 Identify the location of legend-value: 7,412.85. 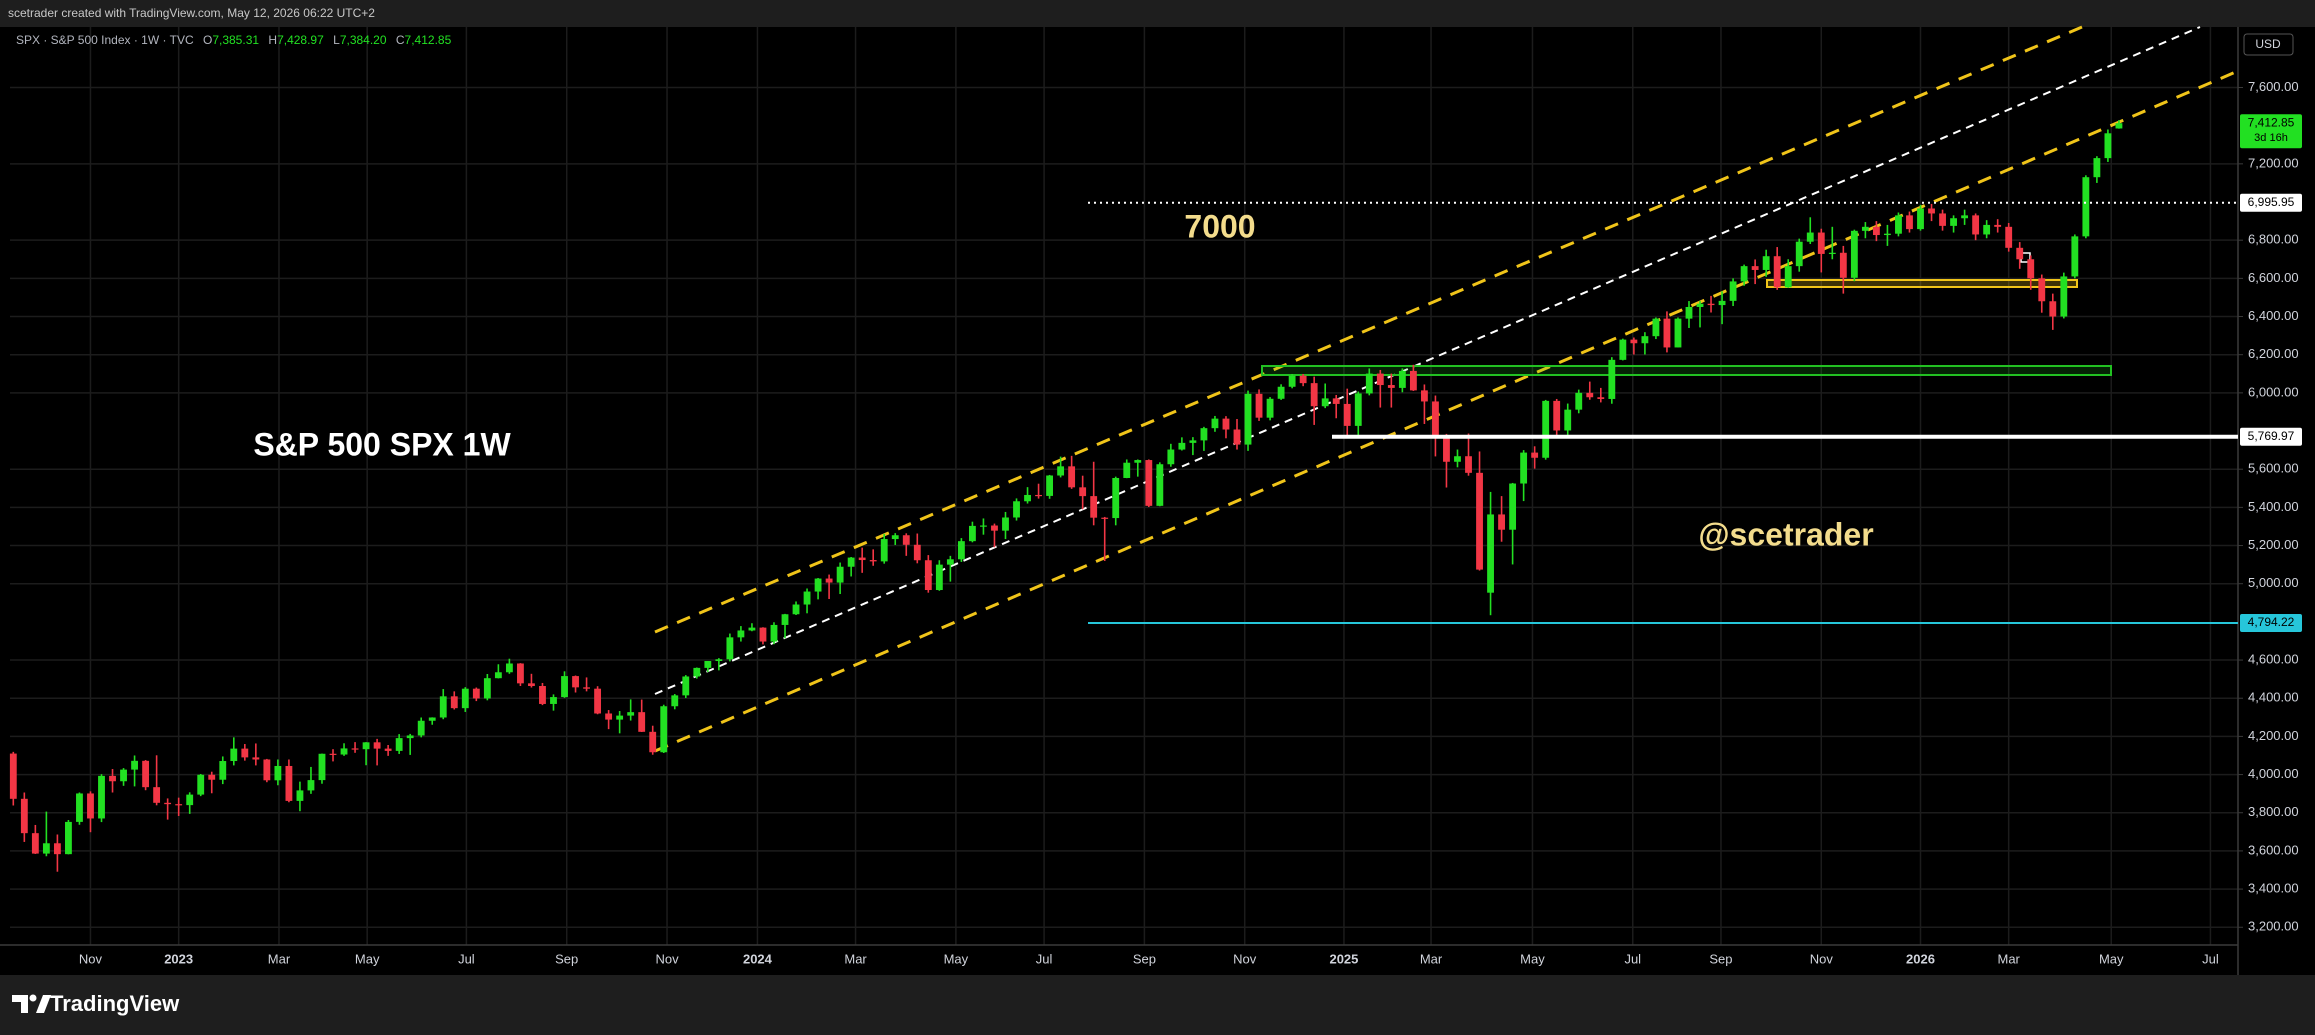
(428, 40).